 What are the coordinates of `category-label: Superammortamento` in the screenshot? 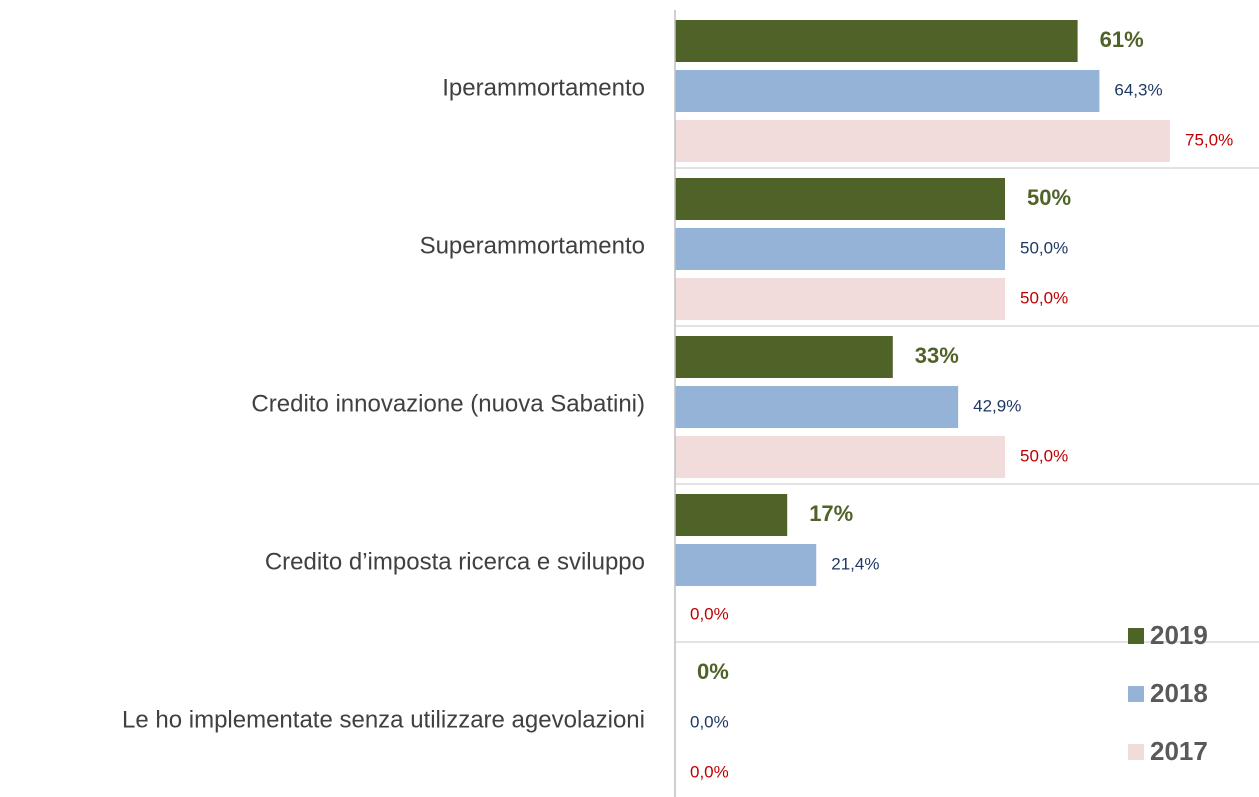 It's located at (532, 245).